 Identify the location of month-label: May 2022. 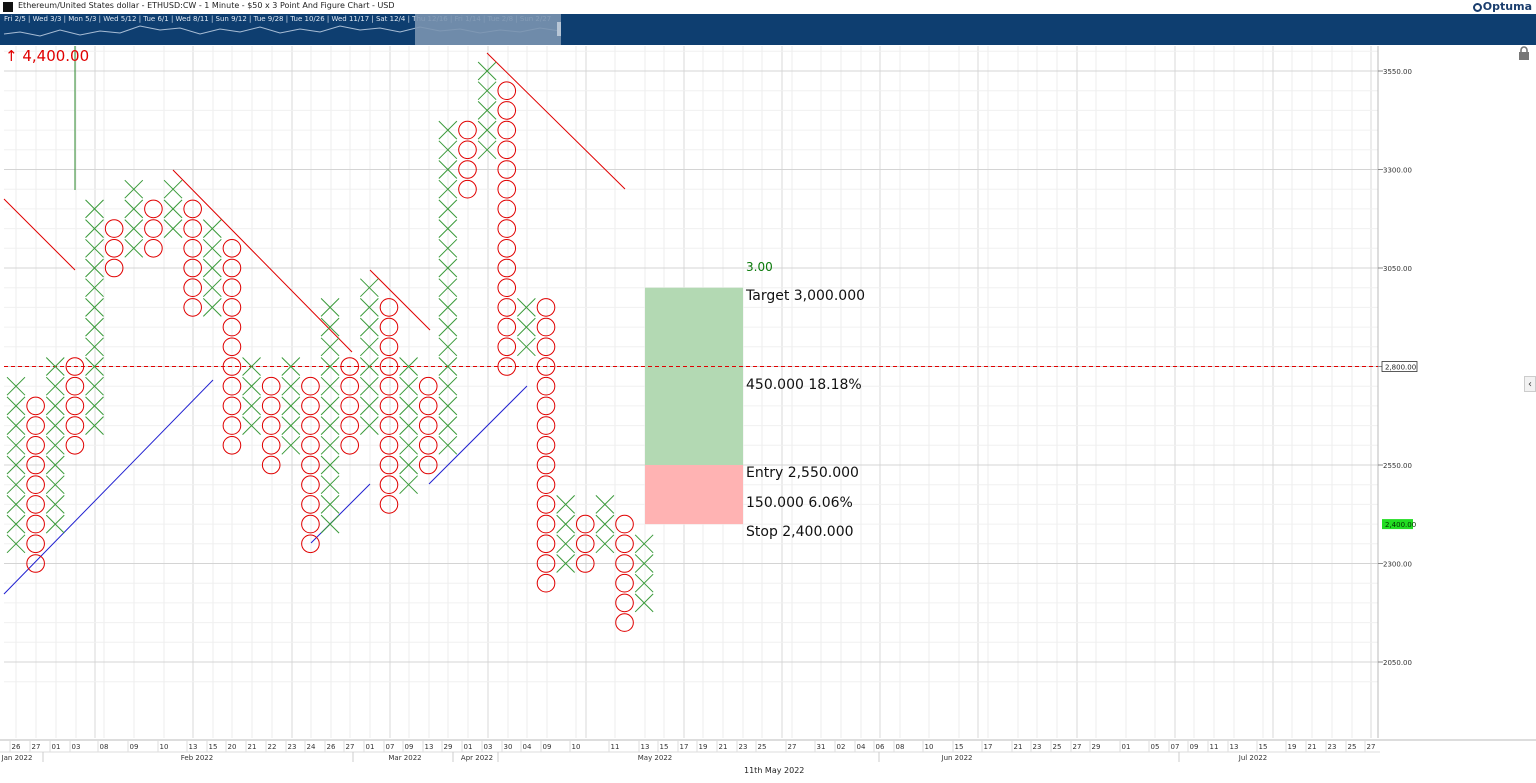
(655, 758).